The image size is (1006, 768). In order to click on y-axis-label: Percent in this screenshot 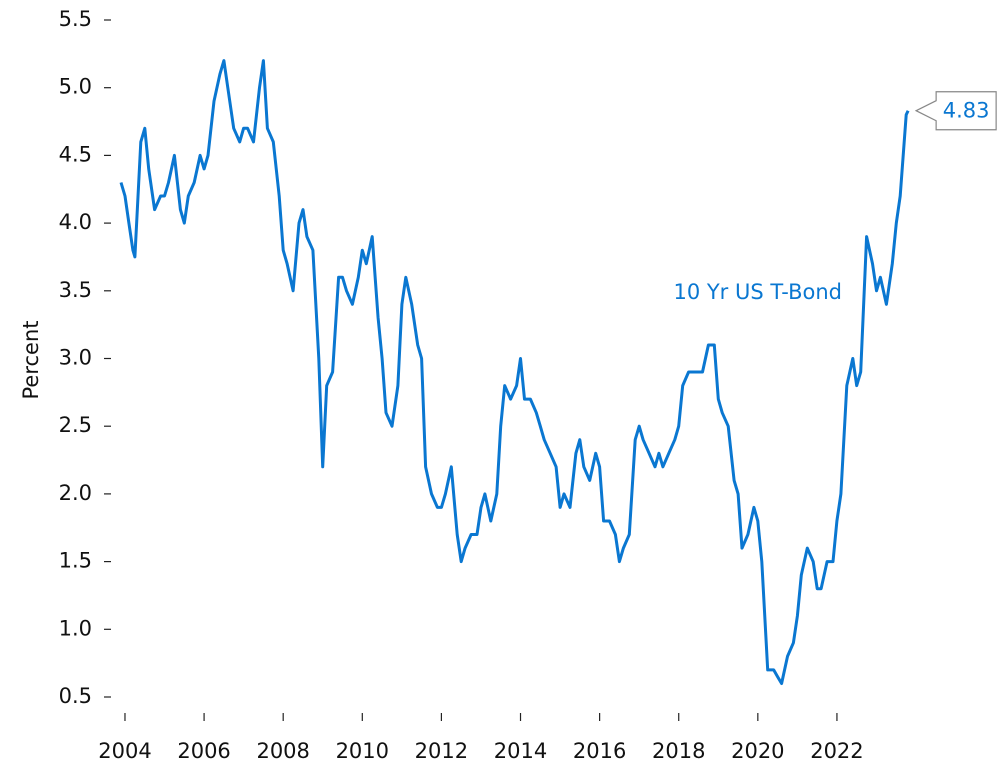, I will do `click(31, 359)`.